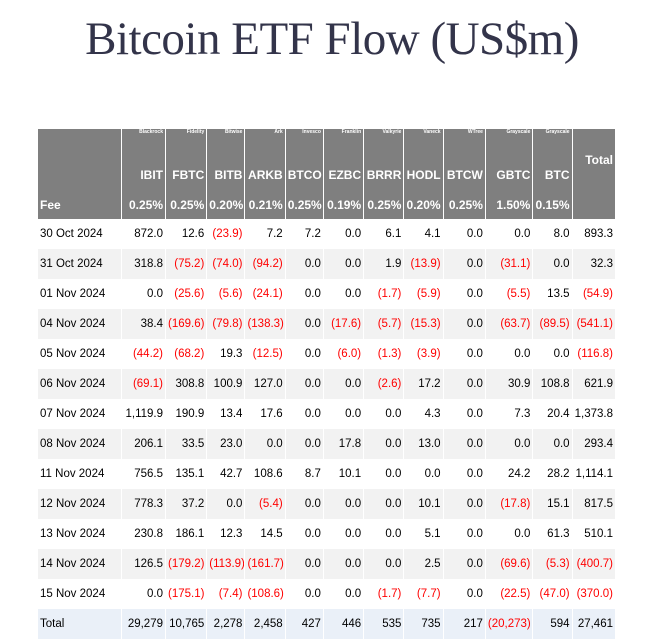 The width and height of the screenshot is (664, 644). What do you see at coordinates (509, 175) in the screenshot?
I see `ticker-header-cell: GBTC` at bounding box center [509, 175].